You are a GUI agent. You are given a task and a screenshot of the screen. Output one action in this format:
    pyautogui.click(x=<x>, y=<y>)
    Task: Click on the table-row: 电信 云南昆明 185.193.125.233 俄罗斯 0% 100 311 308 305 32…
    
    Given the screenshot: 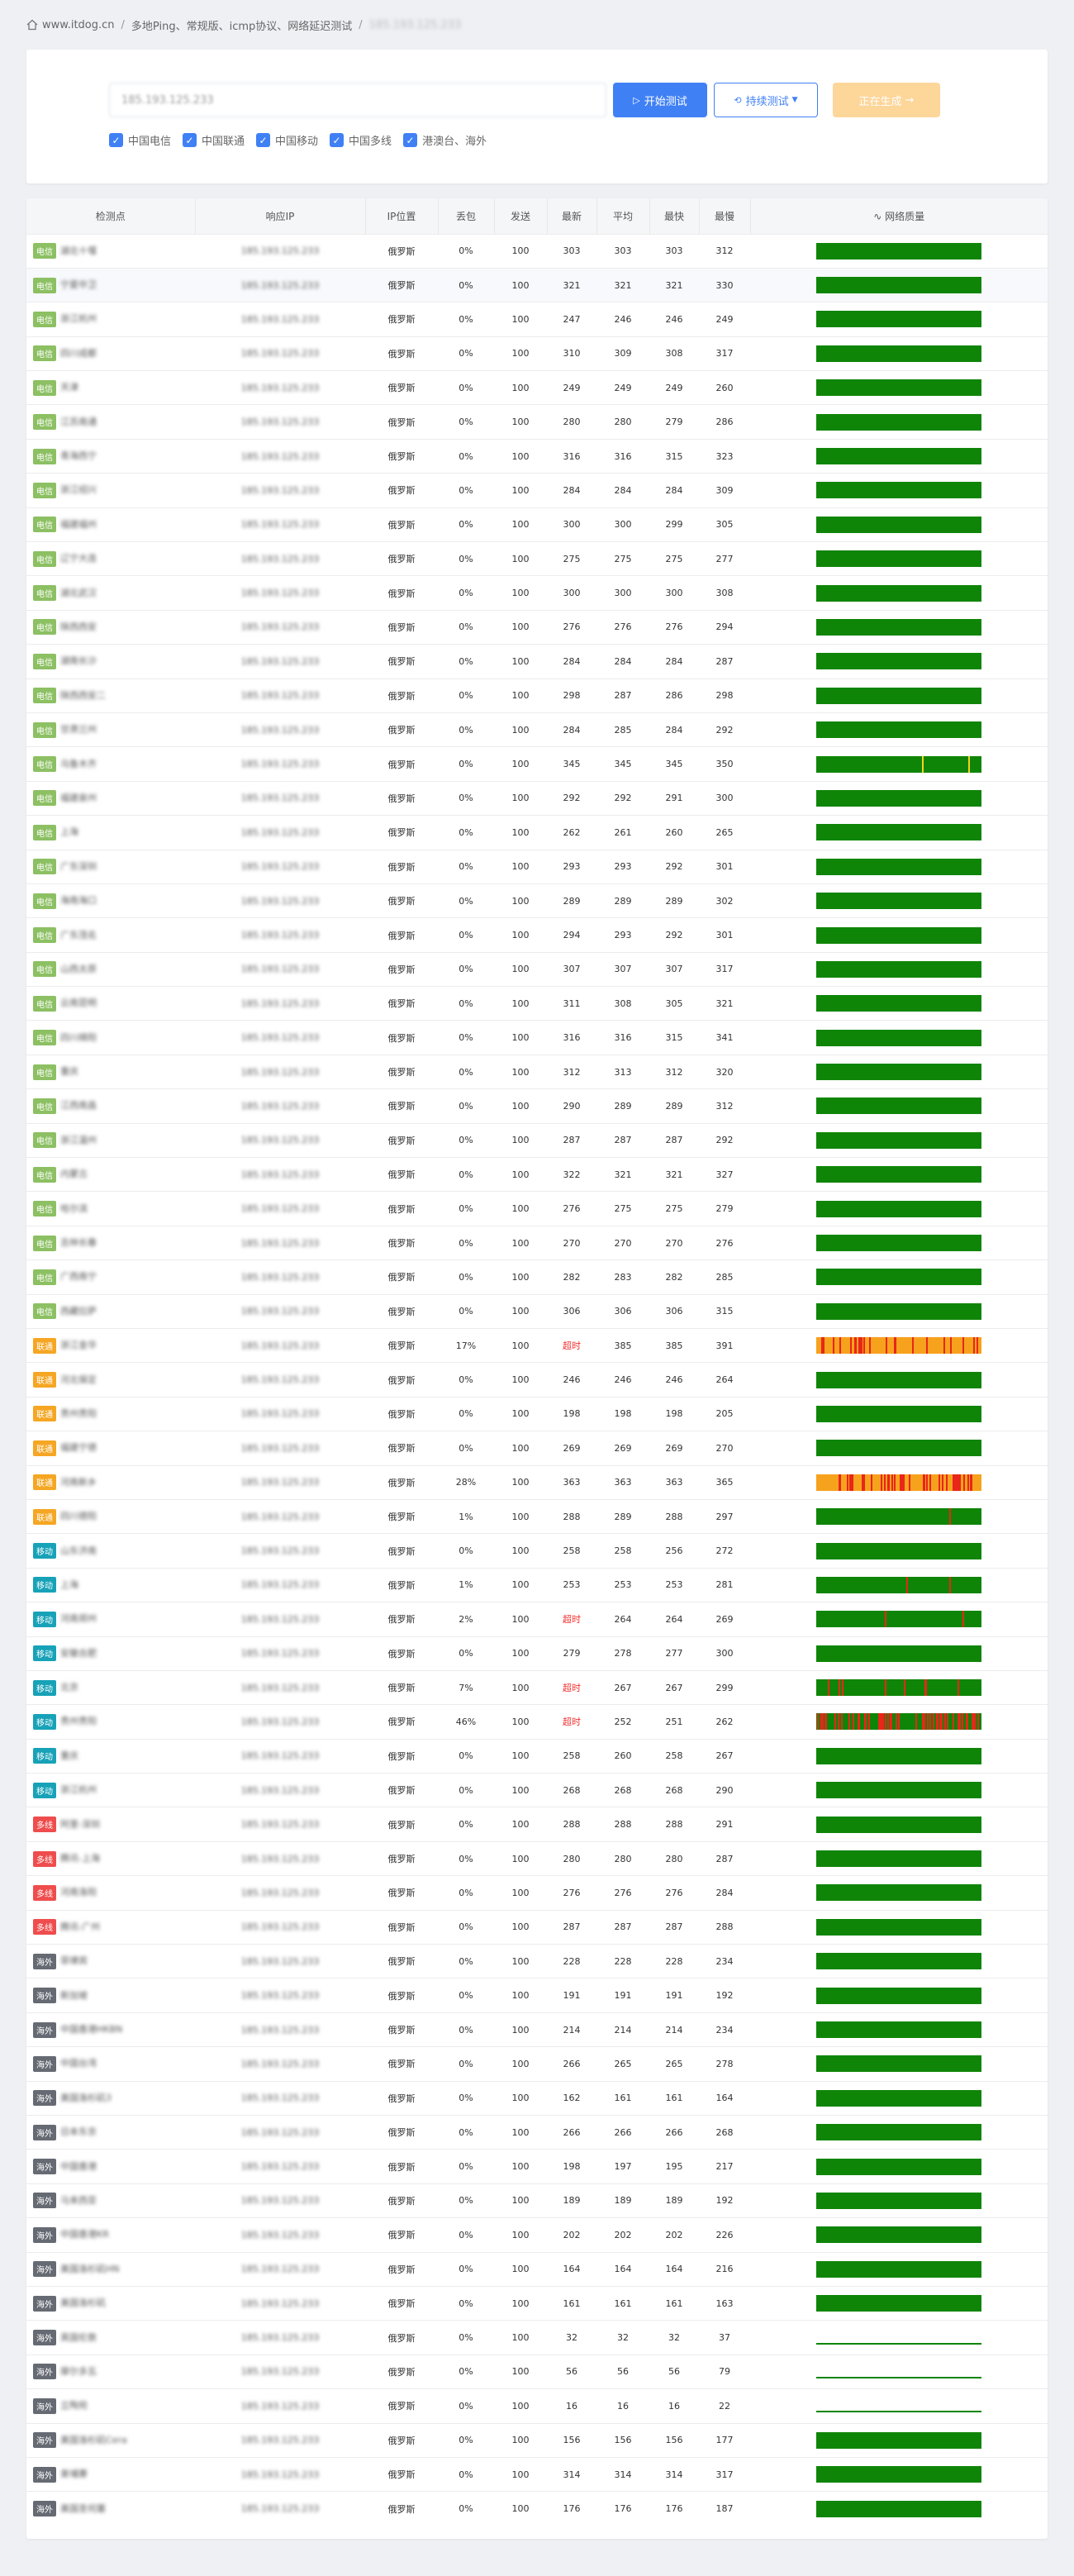 What is the action you would take?
    pyautogui.click(x=537, y=1004)
    